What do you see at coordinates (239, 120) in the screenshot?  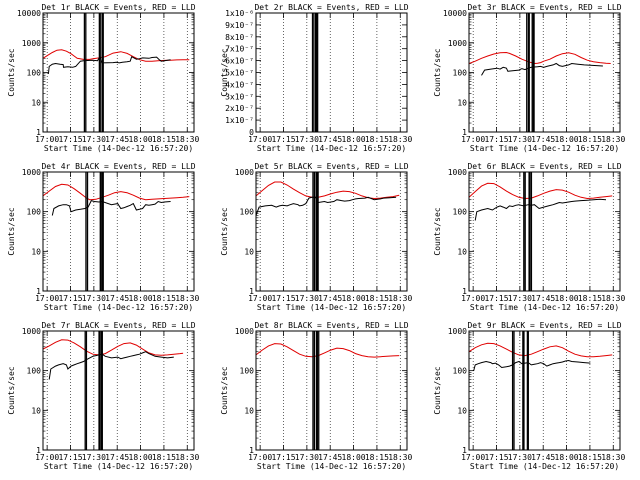 I see `y-tick-label: 1x10⁻⁷` at bounding box center [239, 120].